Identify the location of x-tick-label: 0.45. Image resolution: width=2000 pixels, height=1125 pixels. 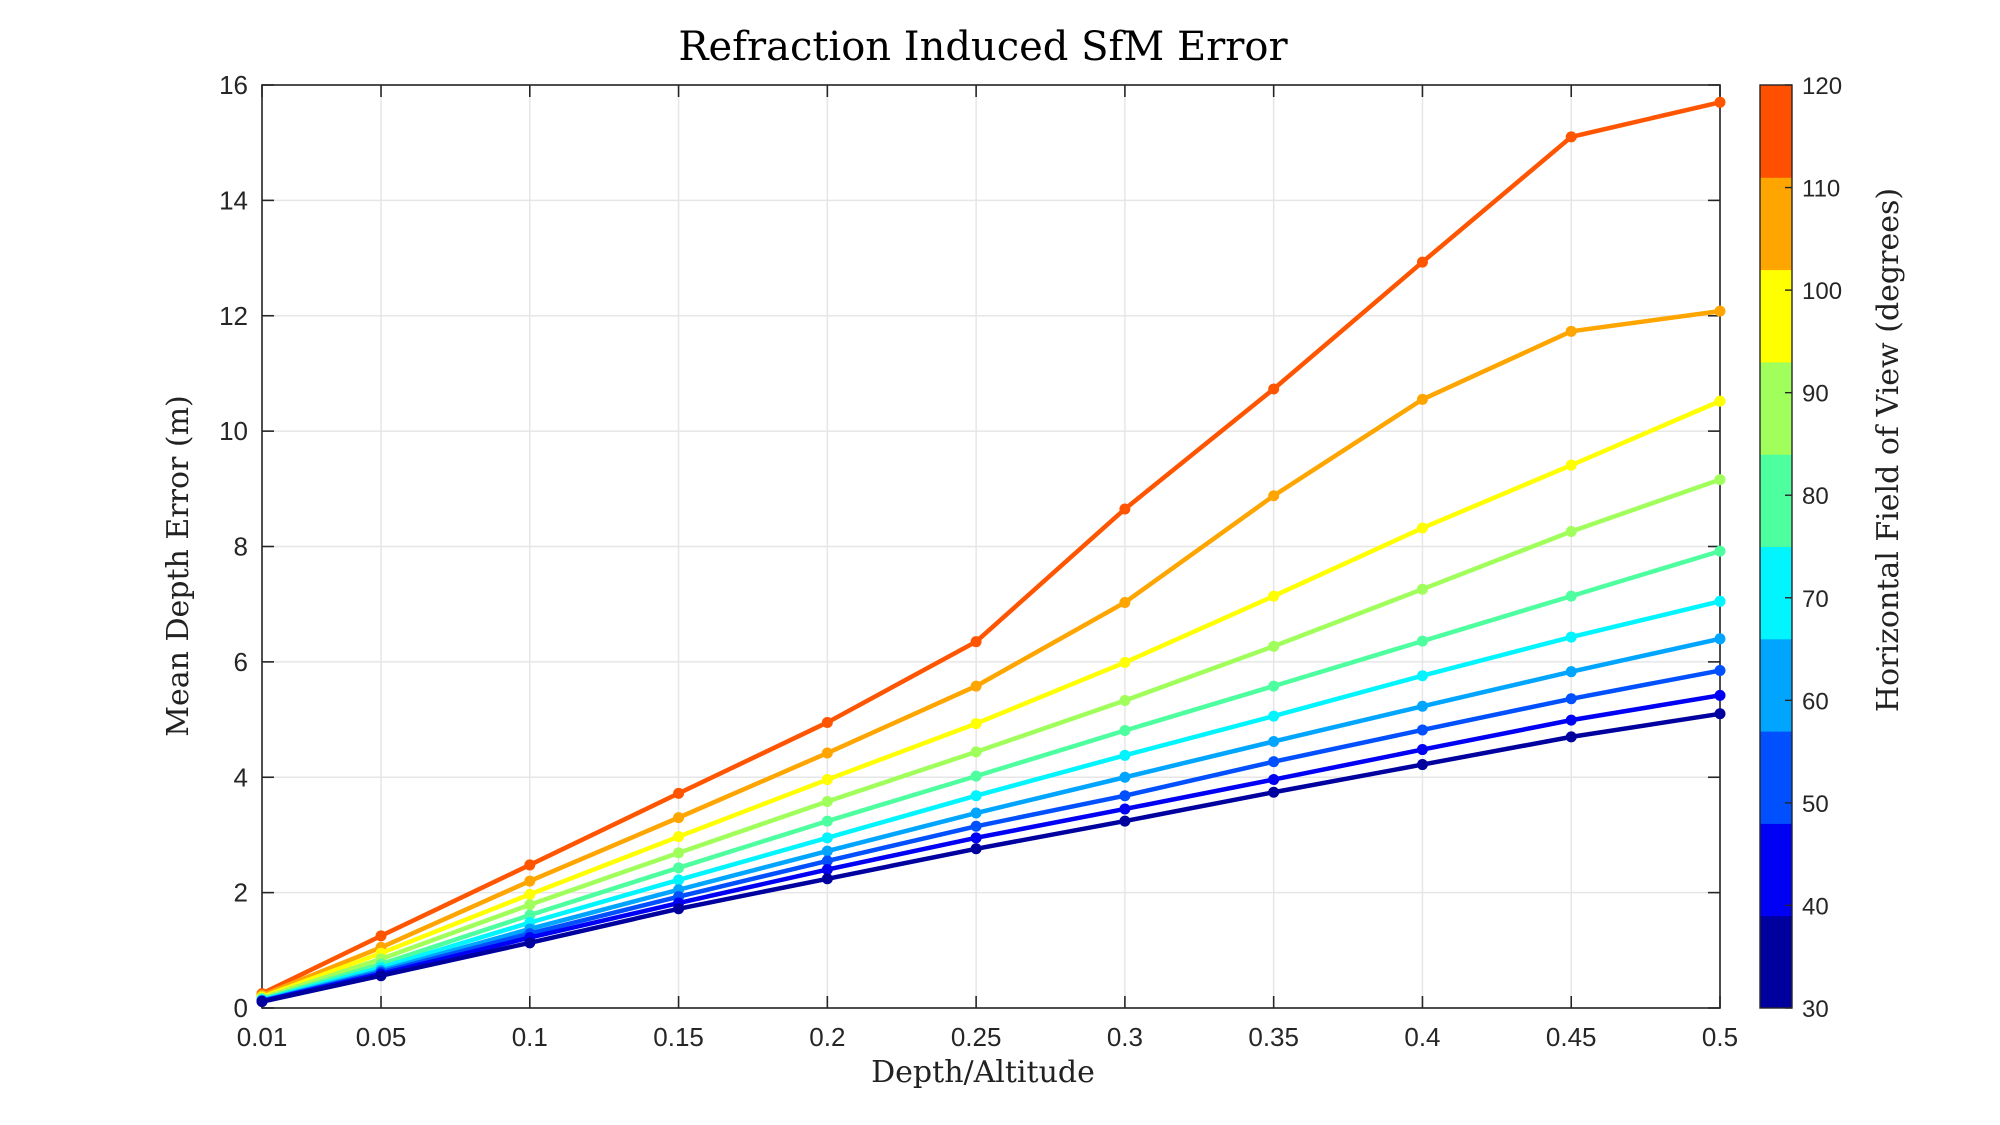
(1571, 1037).